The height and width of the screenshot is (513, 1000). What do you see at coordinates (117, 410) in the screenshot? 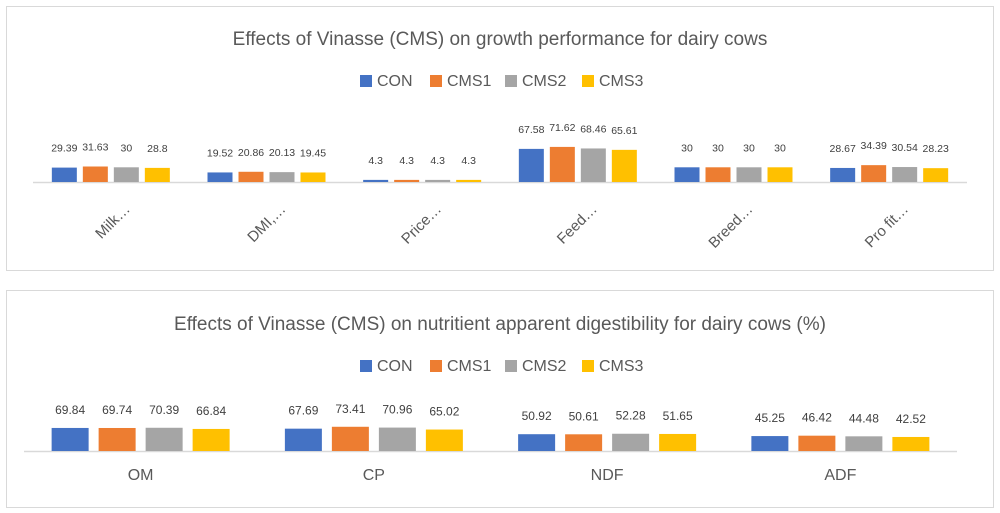
I see `data-label: 69.74` at bounding box center [117, 410].